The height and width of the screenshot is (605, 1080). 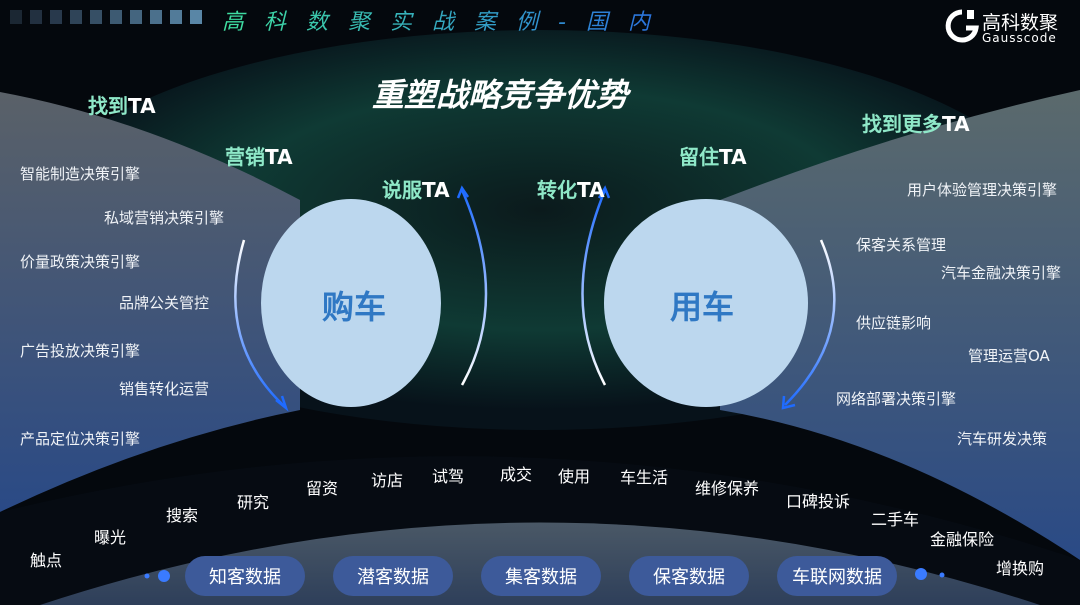 What do you see at coordinates (80, 262) in the screenshot?
I see `left-item: 价量政策决策引擎` at bounding box center [80, 262].